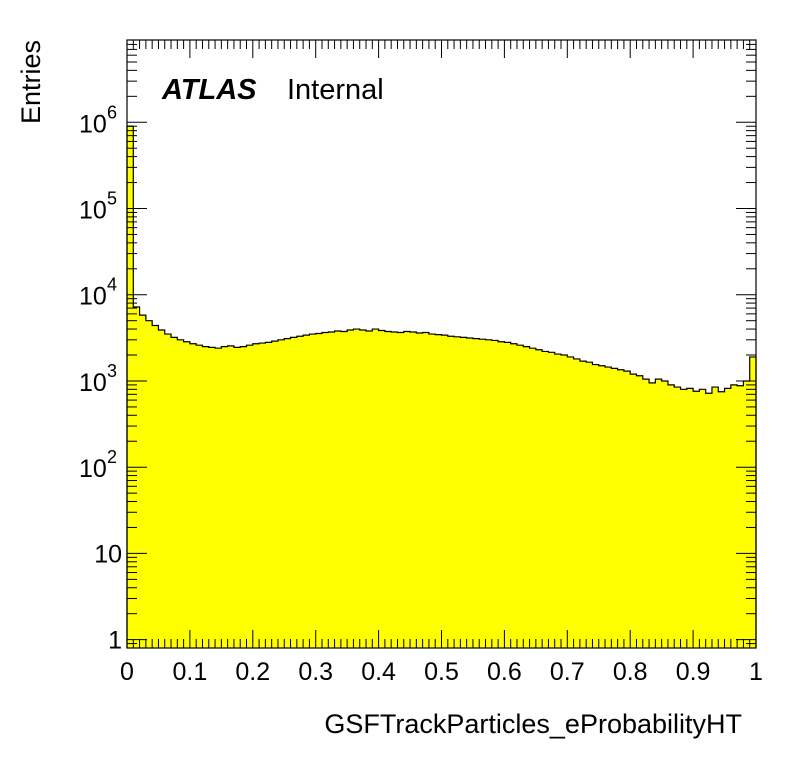 This screenshot has width=796, height=772. Describe the element at coordinates (630, 672) in the screenshot. I see `x-tick-label: 0.8` at that location.